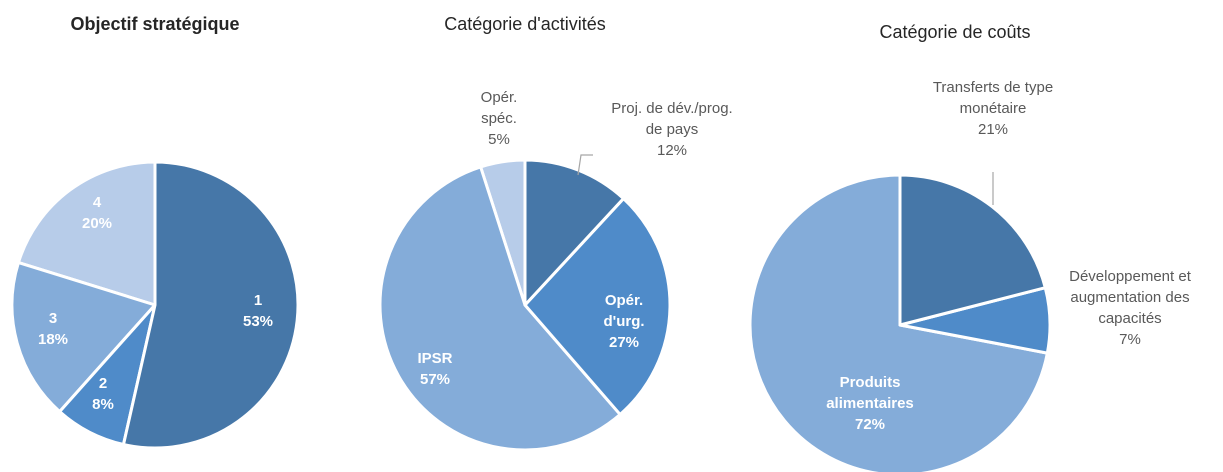 This screenshot has width=1223, height=472. I want to click on data-label: 3 18%, so click(53, 329).